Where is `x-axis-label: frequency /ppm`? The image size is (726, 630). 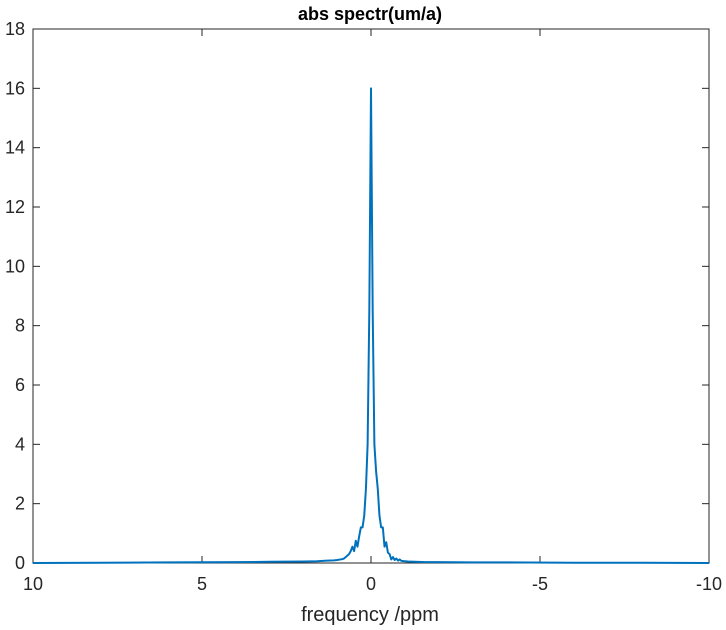 x-axis-label: frequency /ppm is located at coordinates (370, 615).